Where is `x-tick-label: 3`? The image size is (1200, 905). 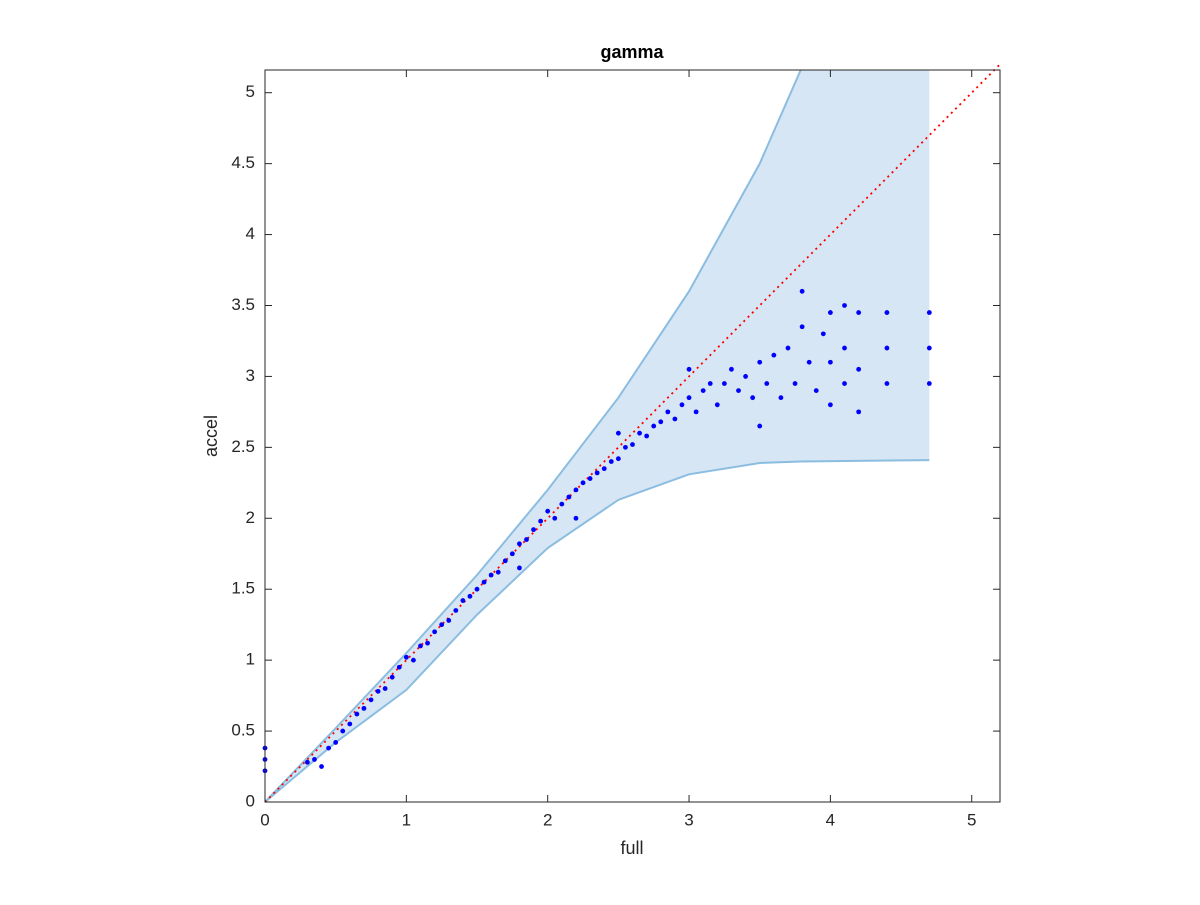 x-tick-label: 3 is located at coordinates (688, 819).